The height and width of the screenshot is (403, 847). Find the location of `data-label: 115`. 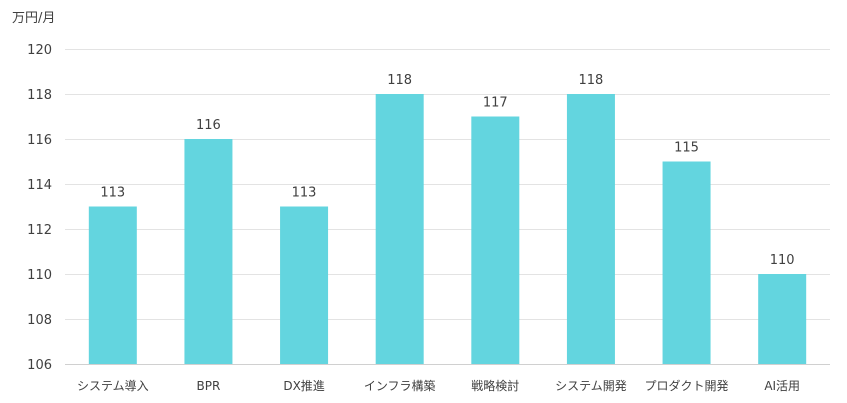

data-label: 115 is located at coordinates (686, 148).